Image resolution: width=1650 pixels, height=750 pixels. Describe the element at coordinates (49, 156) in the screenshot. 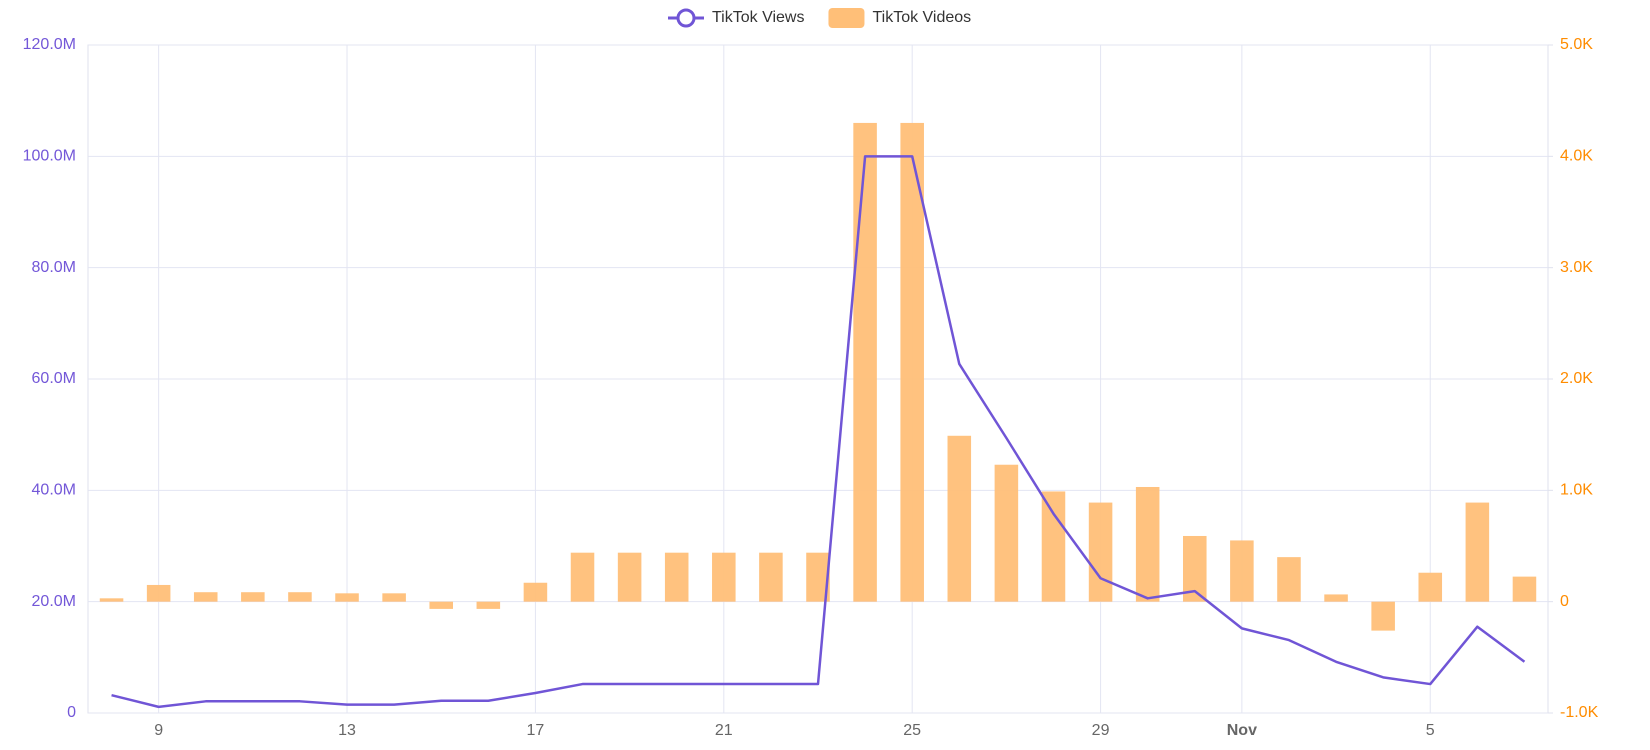

I see `y-tick-label: 100.0M` at that location.